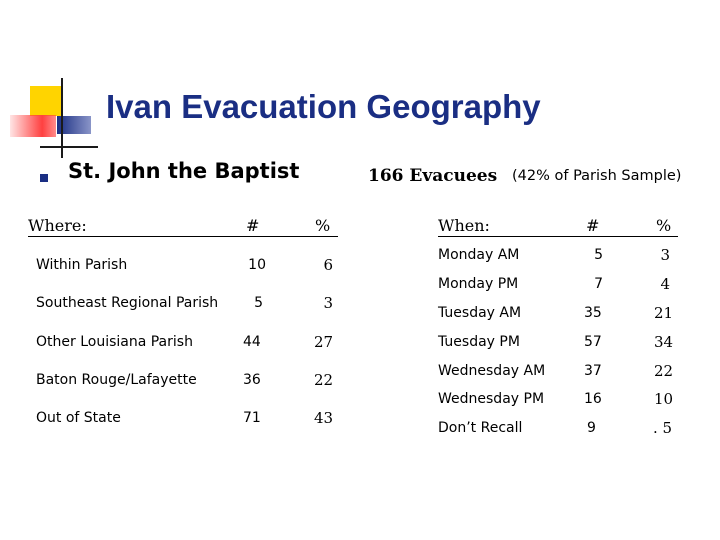  I want to click on when-row-count: 57, so click(593, 342).